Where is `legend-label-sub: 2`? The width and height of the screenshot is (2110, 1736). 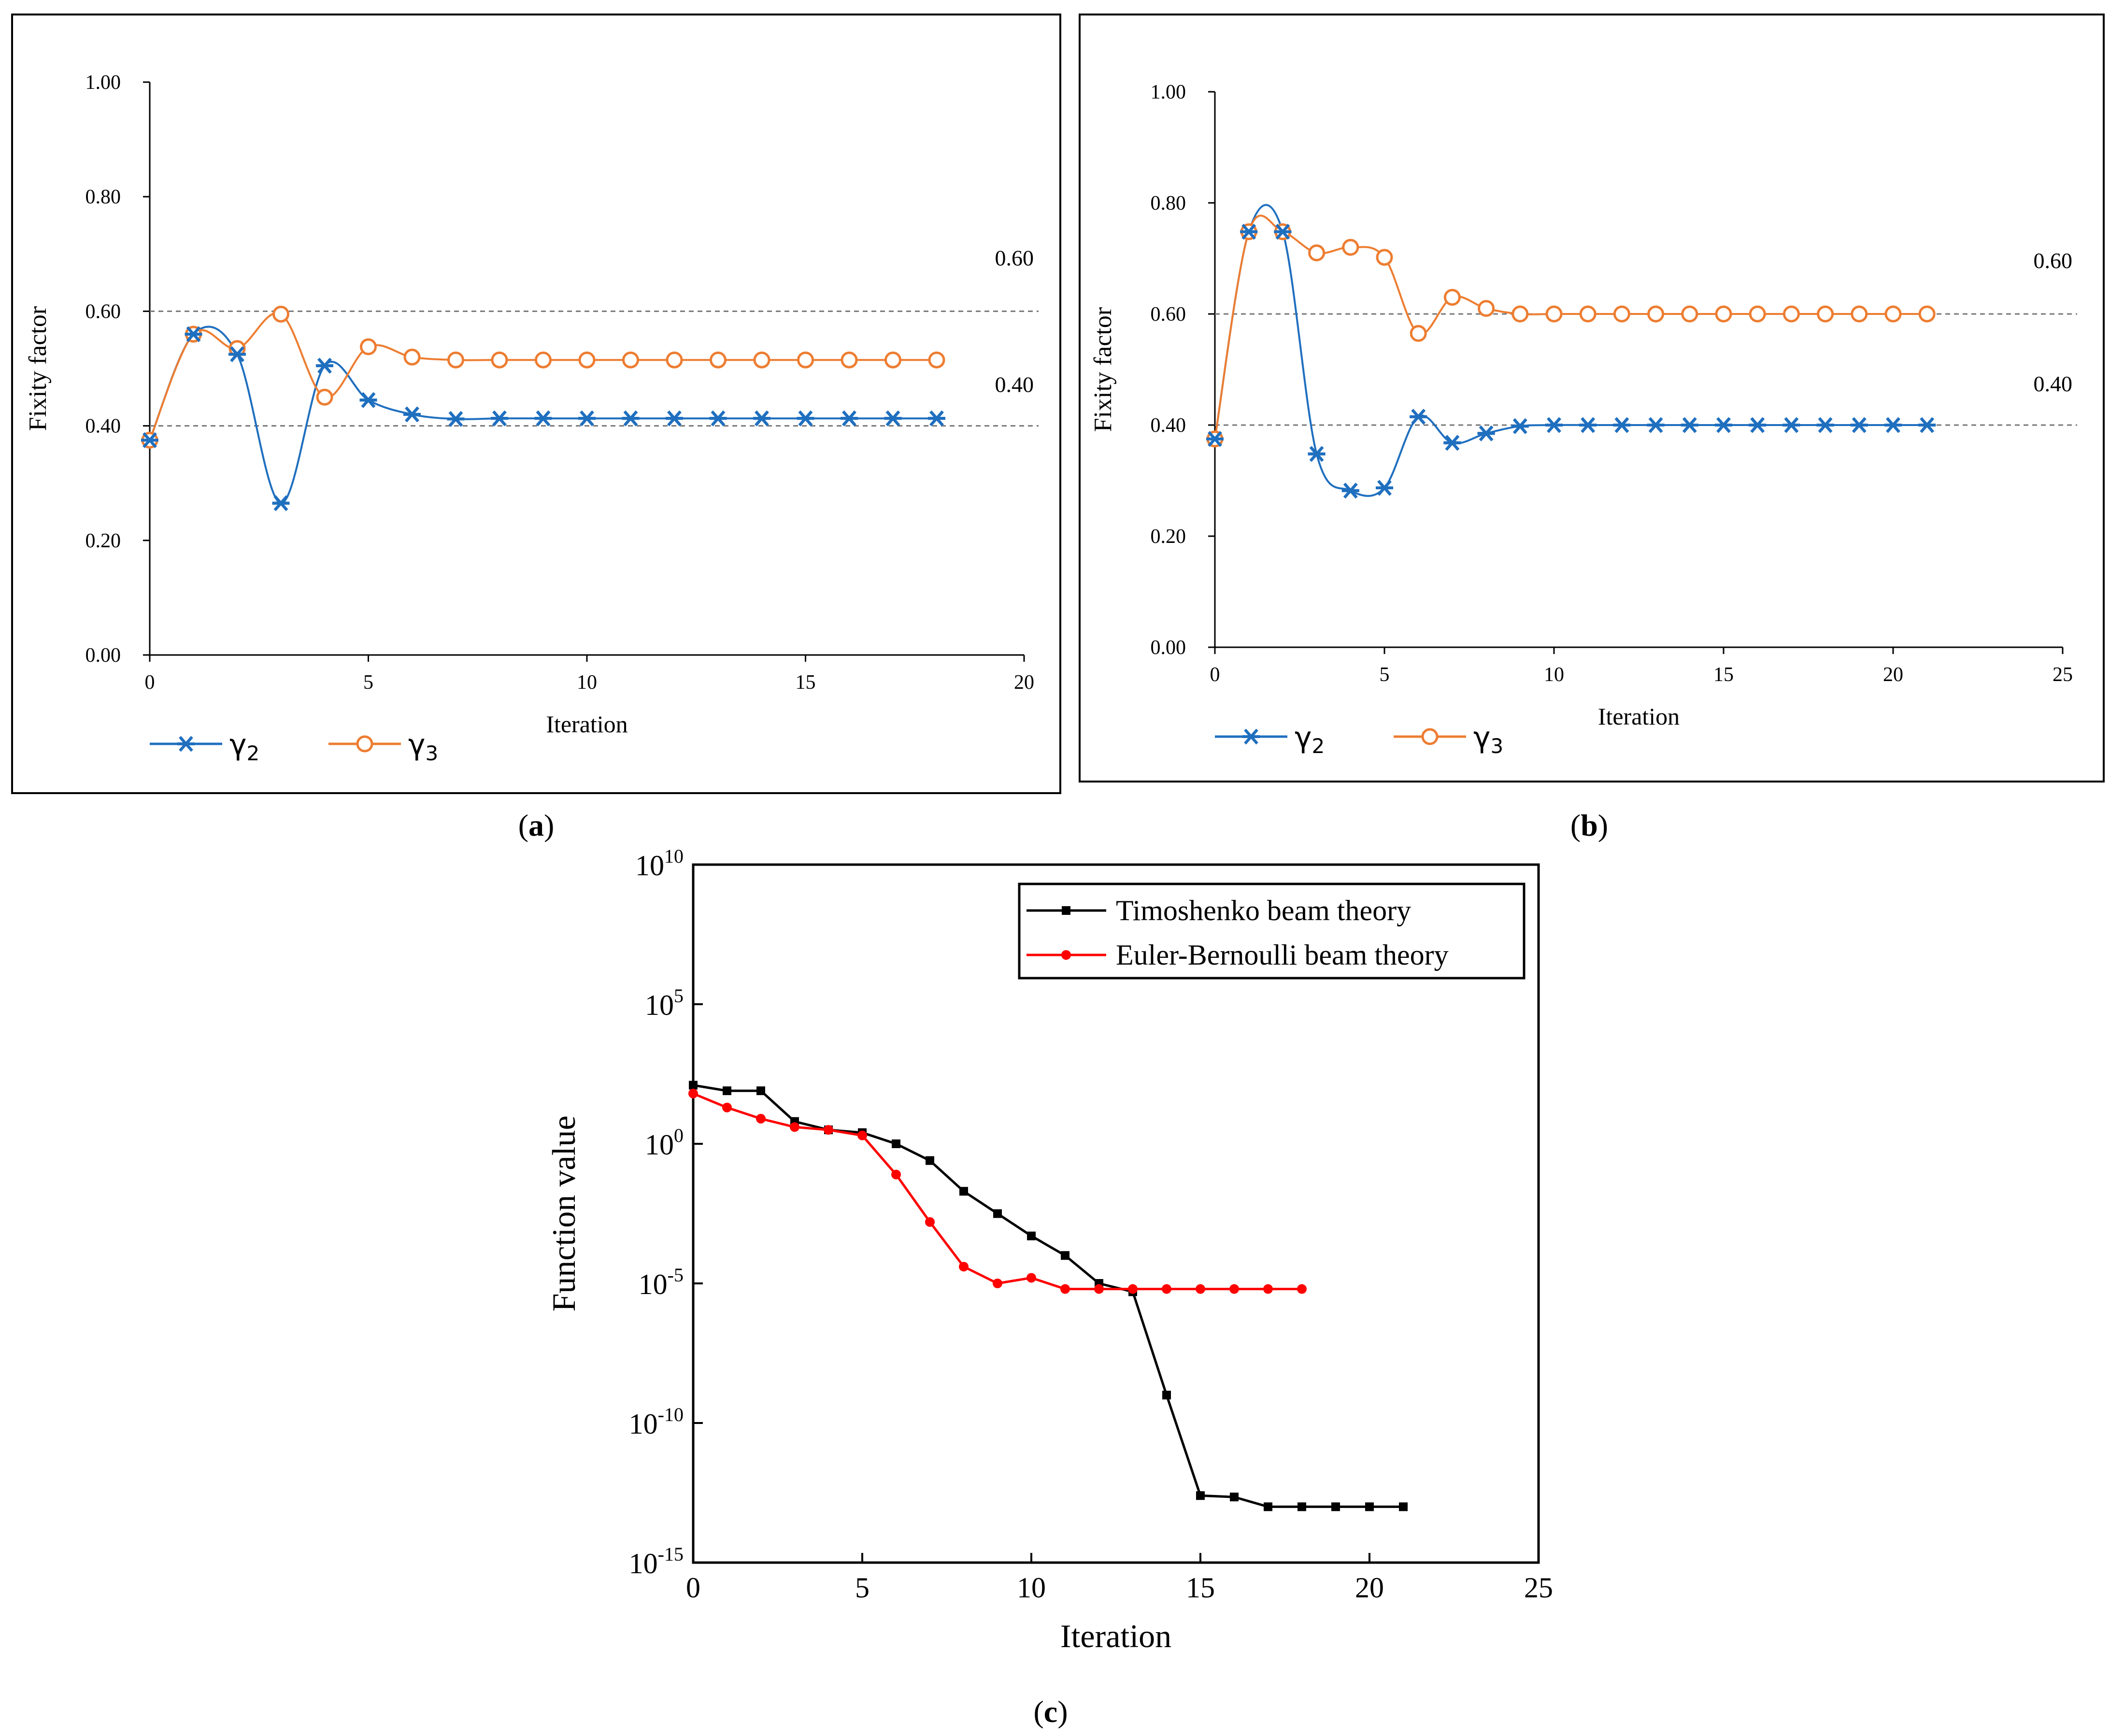 legend-label-sub: 2 is located at coordinates (1318, 746).